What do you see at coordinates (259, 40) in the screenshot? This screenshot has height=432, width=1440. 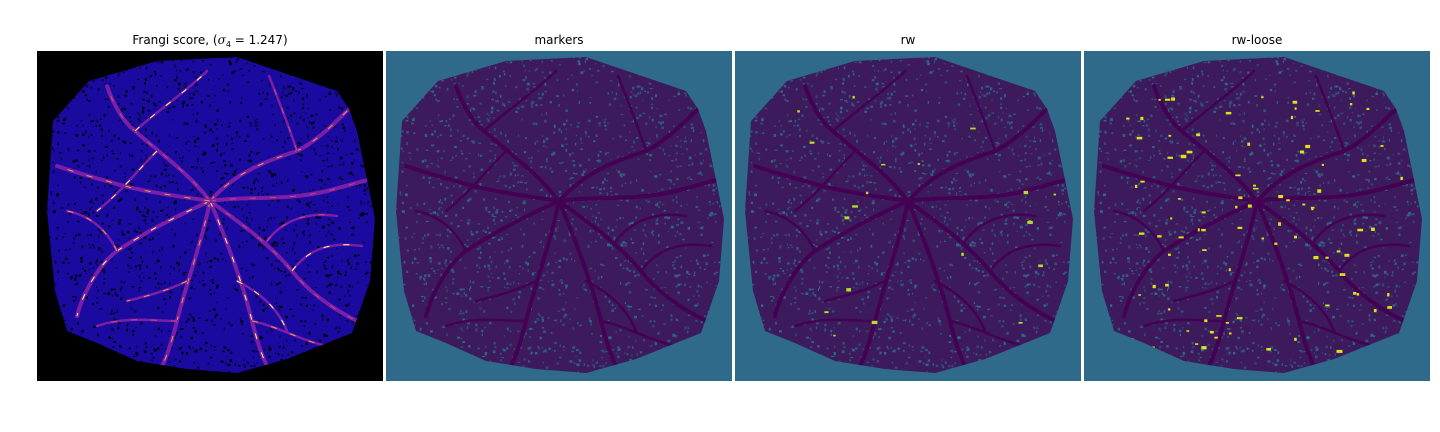 I see `panel-title-frangi-suffix: = 1.247)` at bounding box center [259, 40].